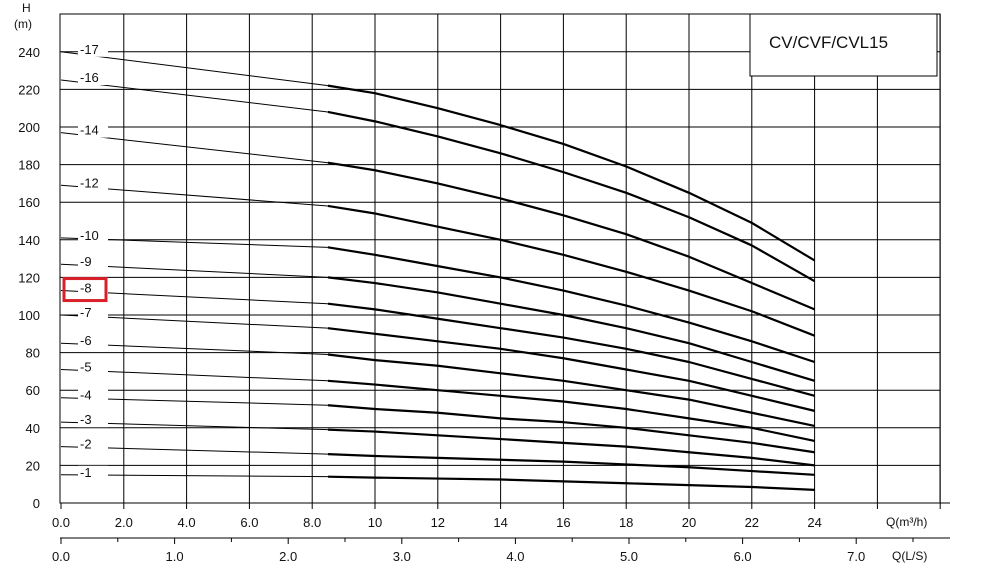 The width and height of the screenshot is (985, 570). I want to click on x-axis-label: Q(m³/h), so click(906, 522).